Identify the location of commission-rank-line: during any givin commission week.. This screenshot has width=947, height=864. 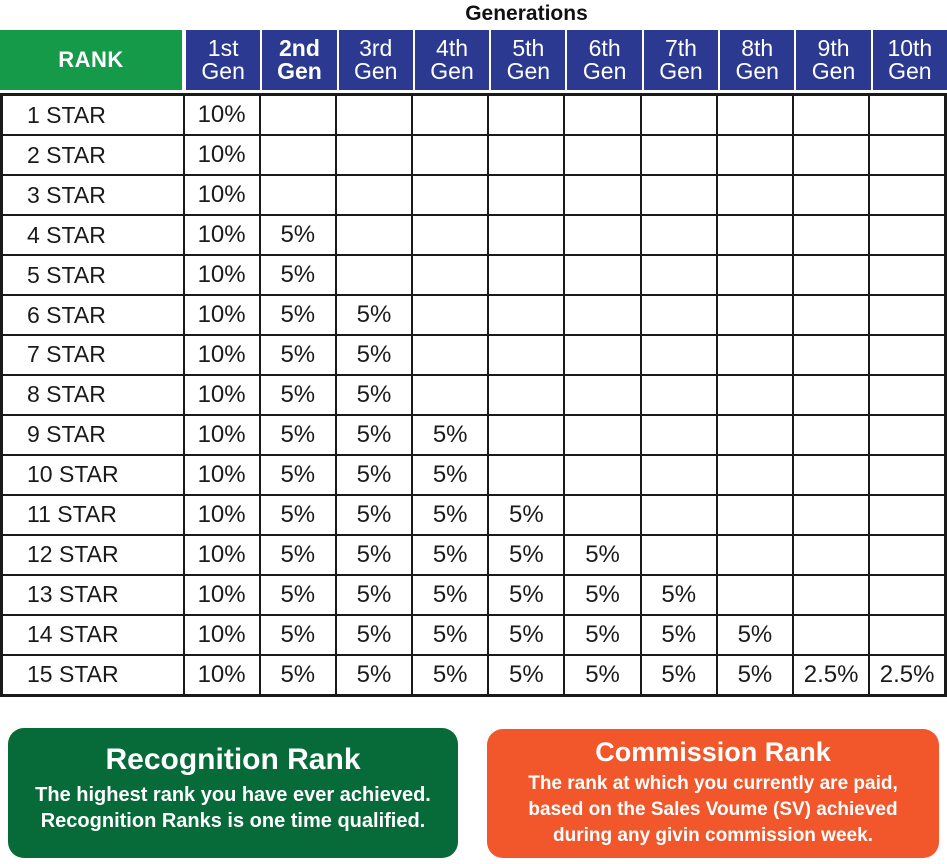
(713, 836).